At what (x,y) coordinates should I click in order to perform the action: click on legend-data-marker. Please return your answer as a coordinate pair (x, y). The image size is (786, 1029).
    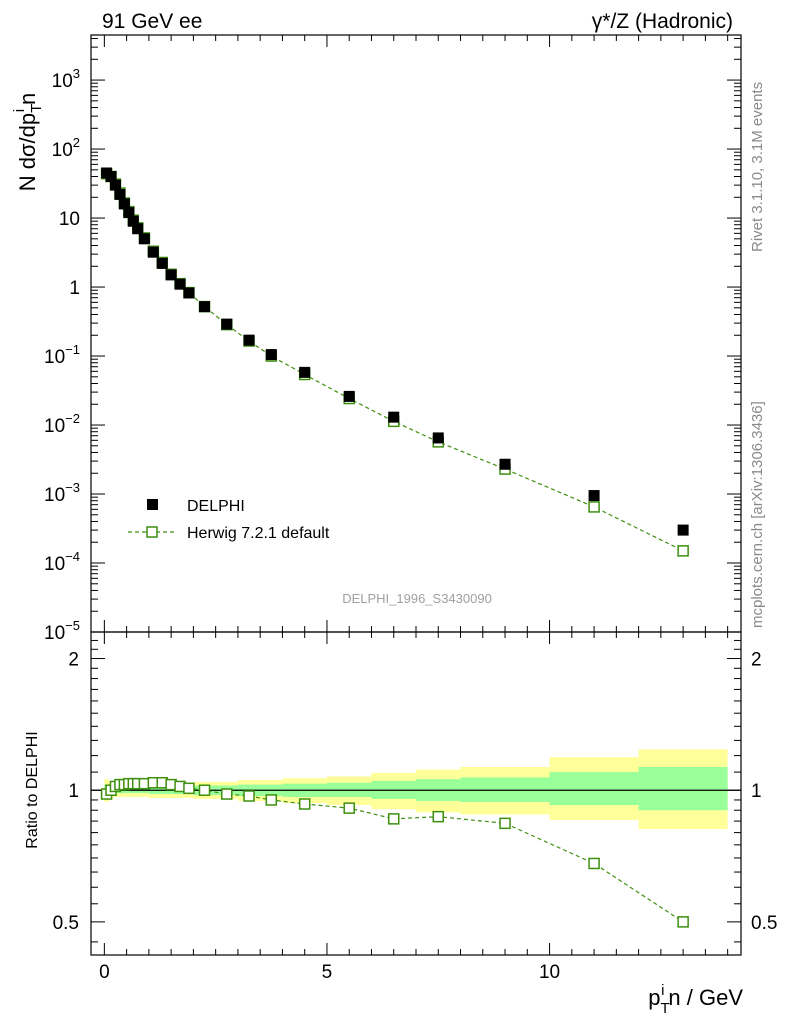
    Looking at the image, I should click on (152, 504).